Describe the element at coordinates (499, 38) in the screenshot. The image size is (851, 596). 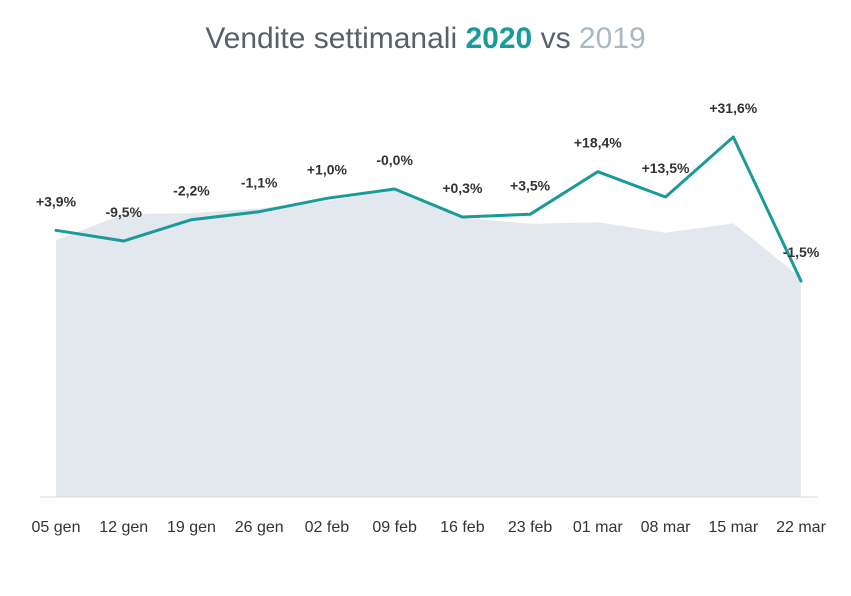
I see `title-year-2020: 2020` at that location.